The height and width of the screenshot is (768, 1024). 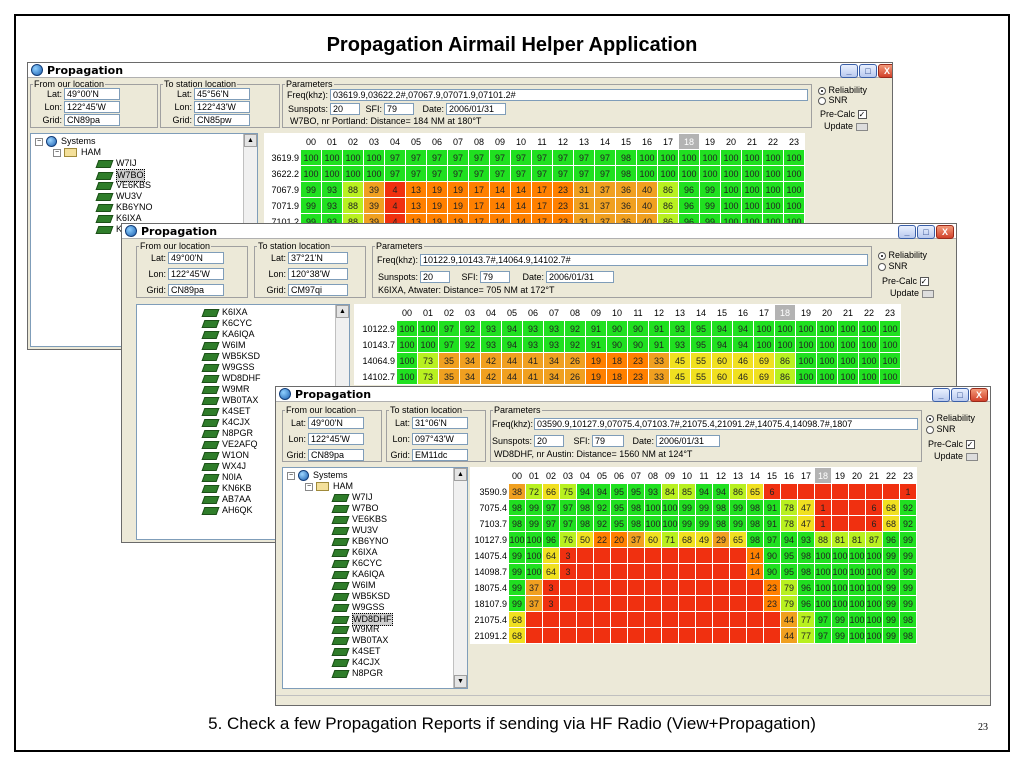 I want to click on hour-header: 11, so click(x=638, y=312).